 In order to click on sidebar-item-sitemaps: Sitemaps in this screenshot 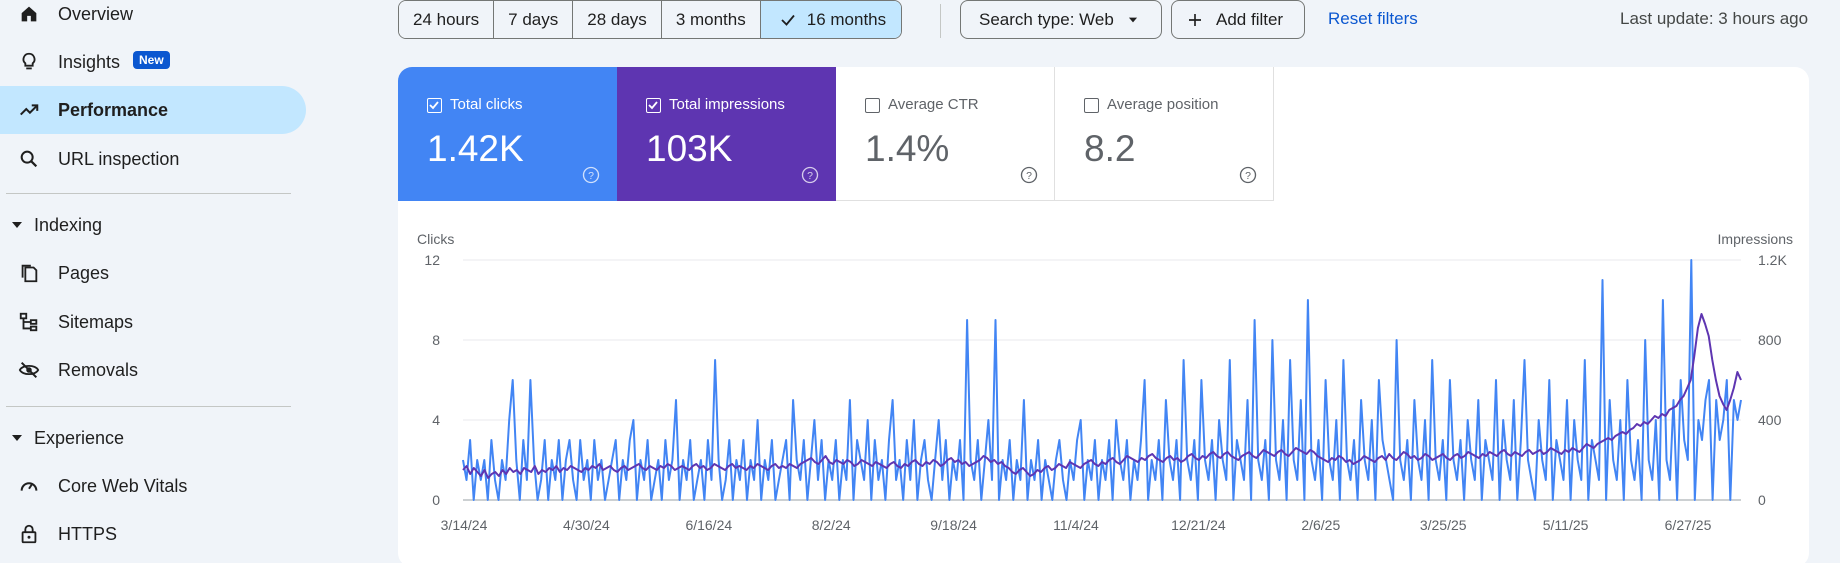, I will do `click(153, 322)`.